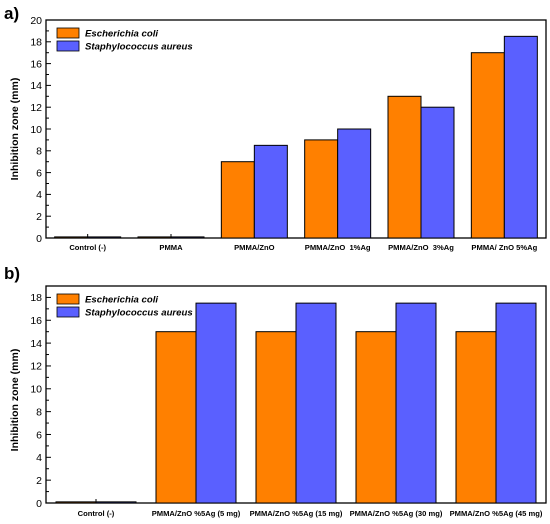 This screenshot has width=550, height=524. I want to click on panel-b-category-label: PMMA/ZnO %5Ag (5 mg), so click(196, 513).